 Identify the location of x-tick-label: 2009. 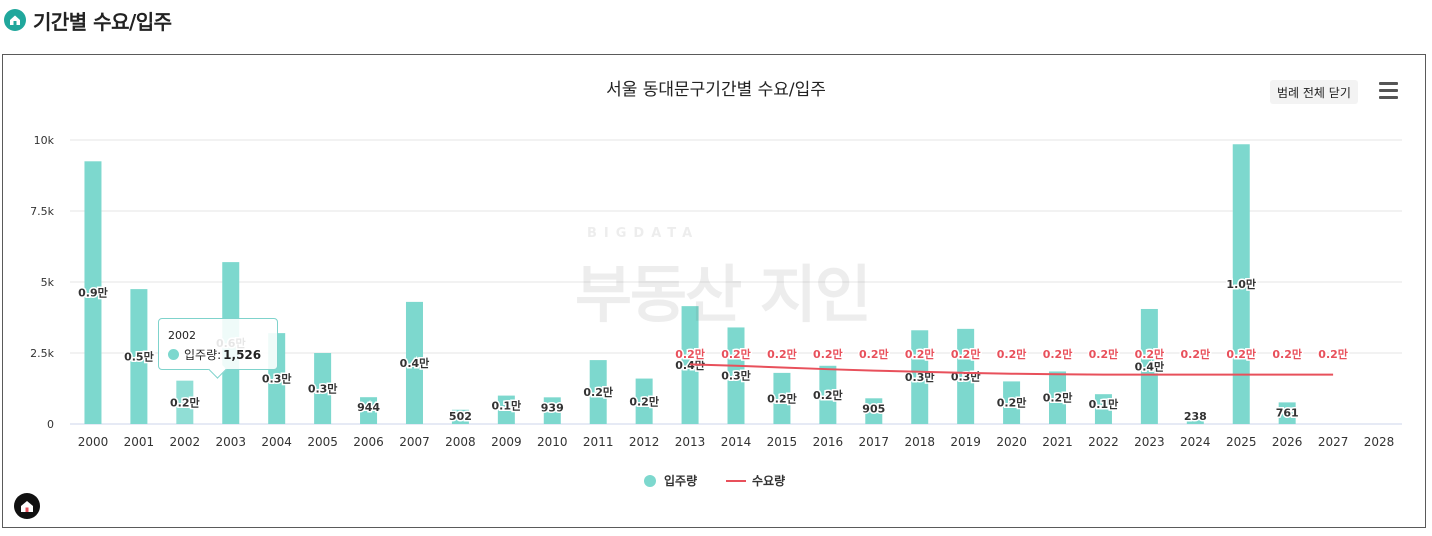
(506, 442).